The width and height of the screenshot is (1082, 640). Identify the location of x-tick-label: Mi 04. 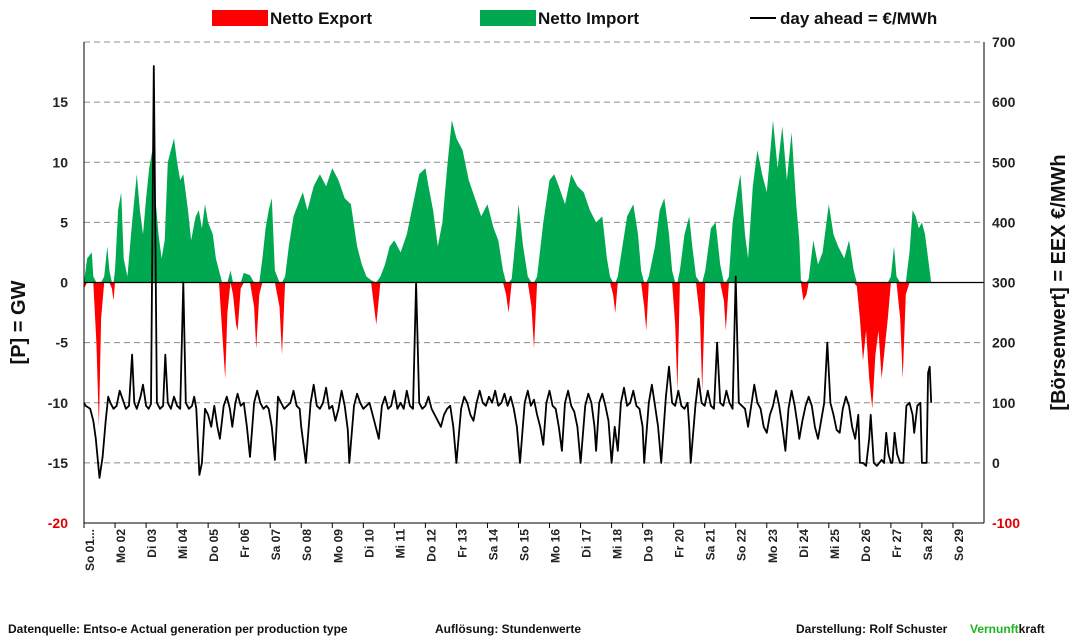
(183, 544).